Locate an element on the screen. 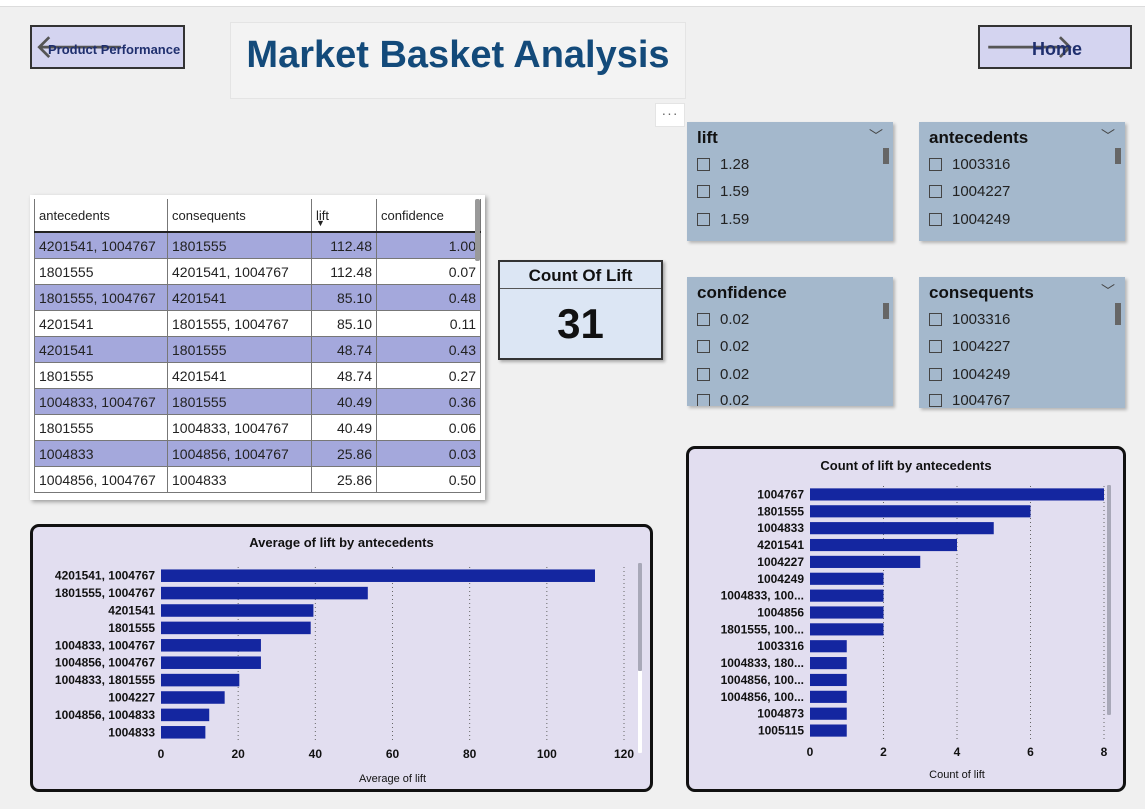  more-options-icon: ··· is located at coordinates (670, 115).